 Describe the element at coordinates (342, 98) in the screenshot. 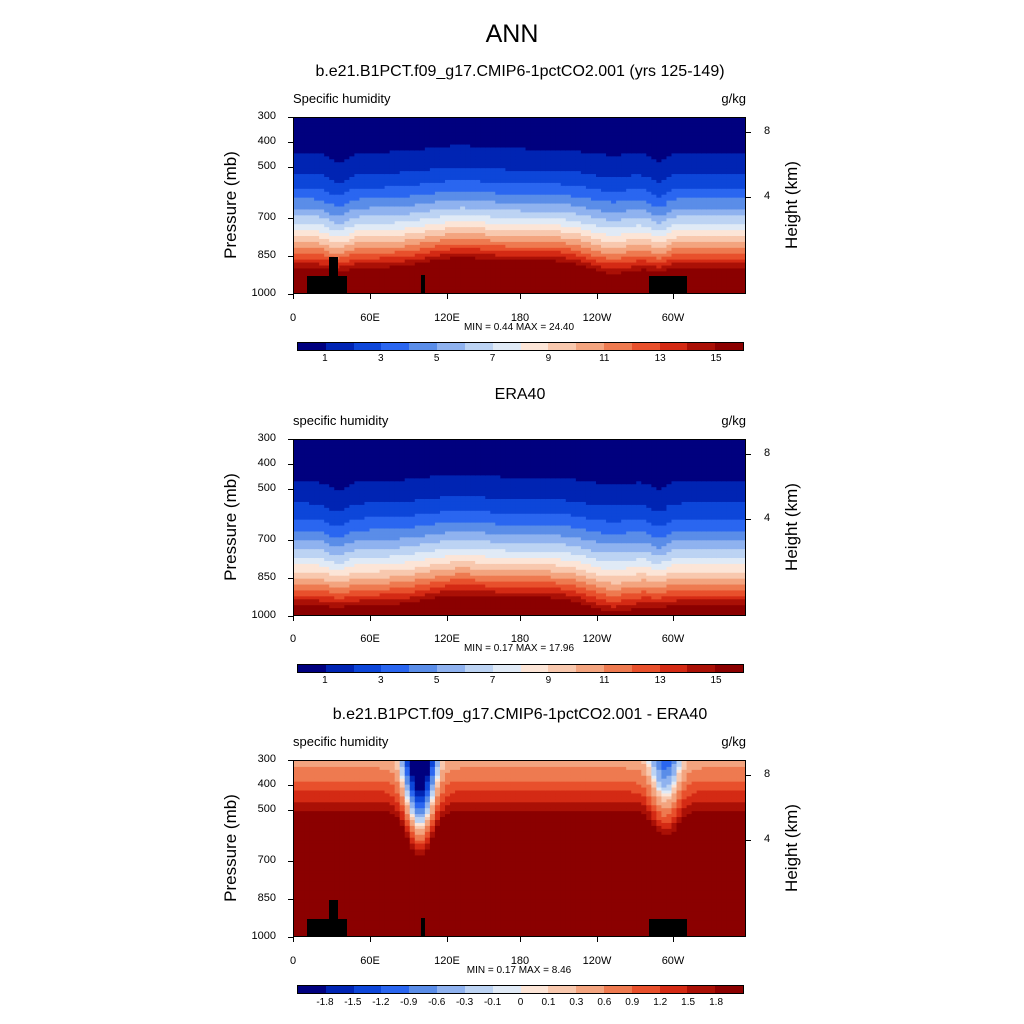

I see `variable-label: Specific humidity` at that location.